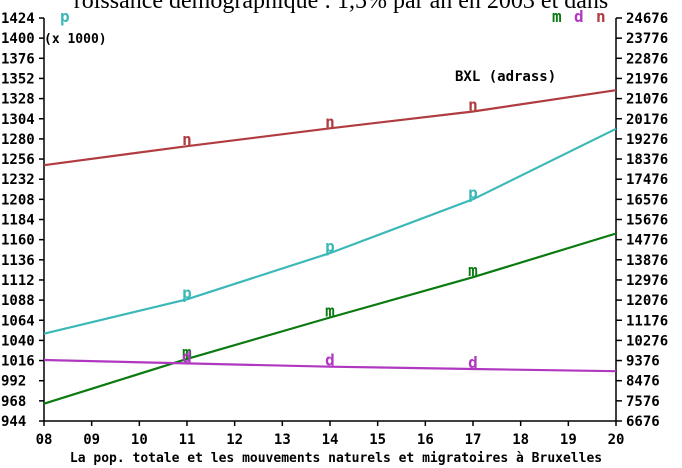  Describe the element at coordinates (18, 200) in the screenshot. I see `left-tick-label: 1208` at that location.